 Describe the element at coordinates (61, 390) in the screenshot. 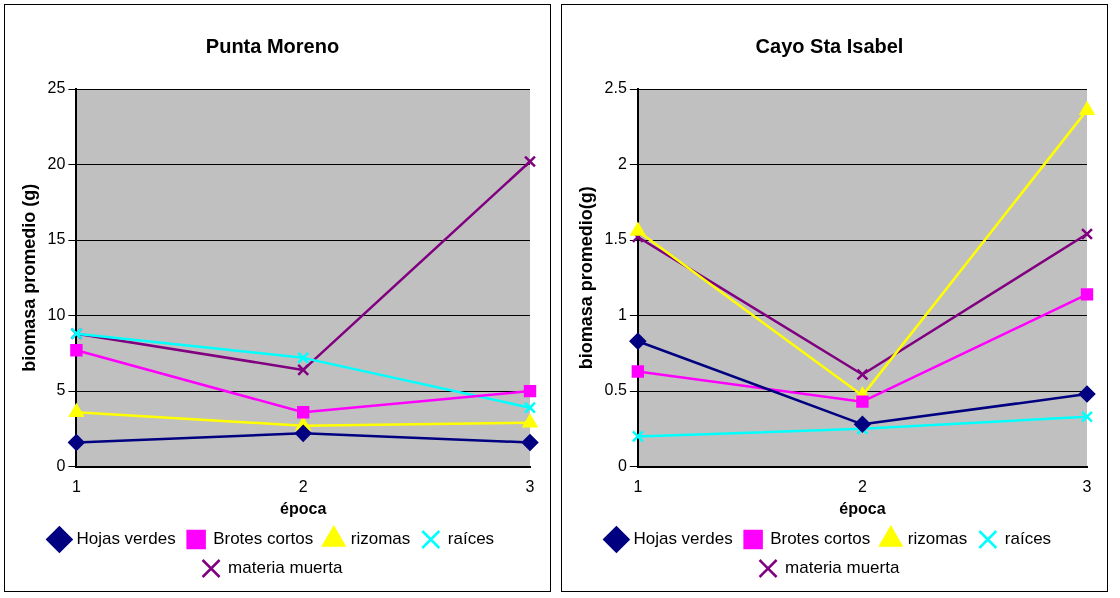

I see `y-tick-label: 5` at that location.